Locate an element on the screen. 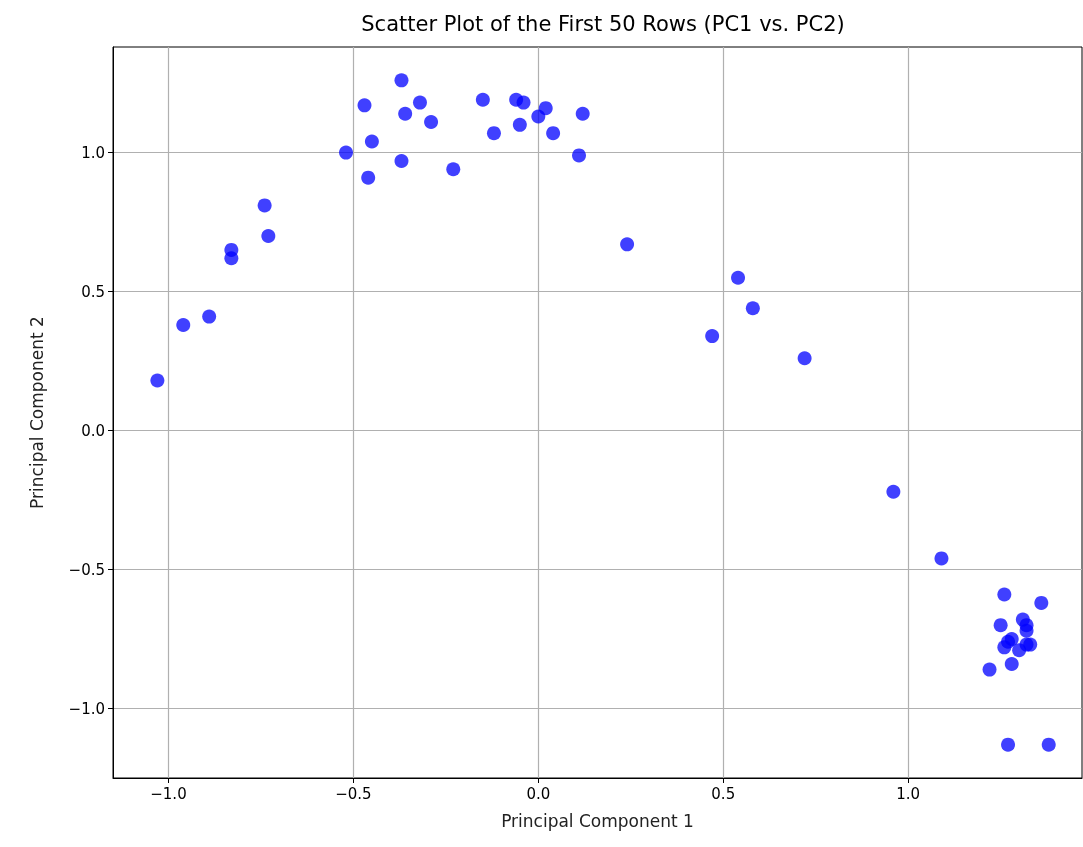  y-axis-title: Principal Component 2 is located at coordinates (36, 412).